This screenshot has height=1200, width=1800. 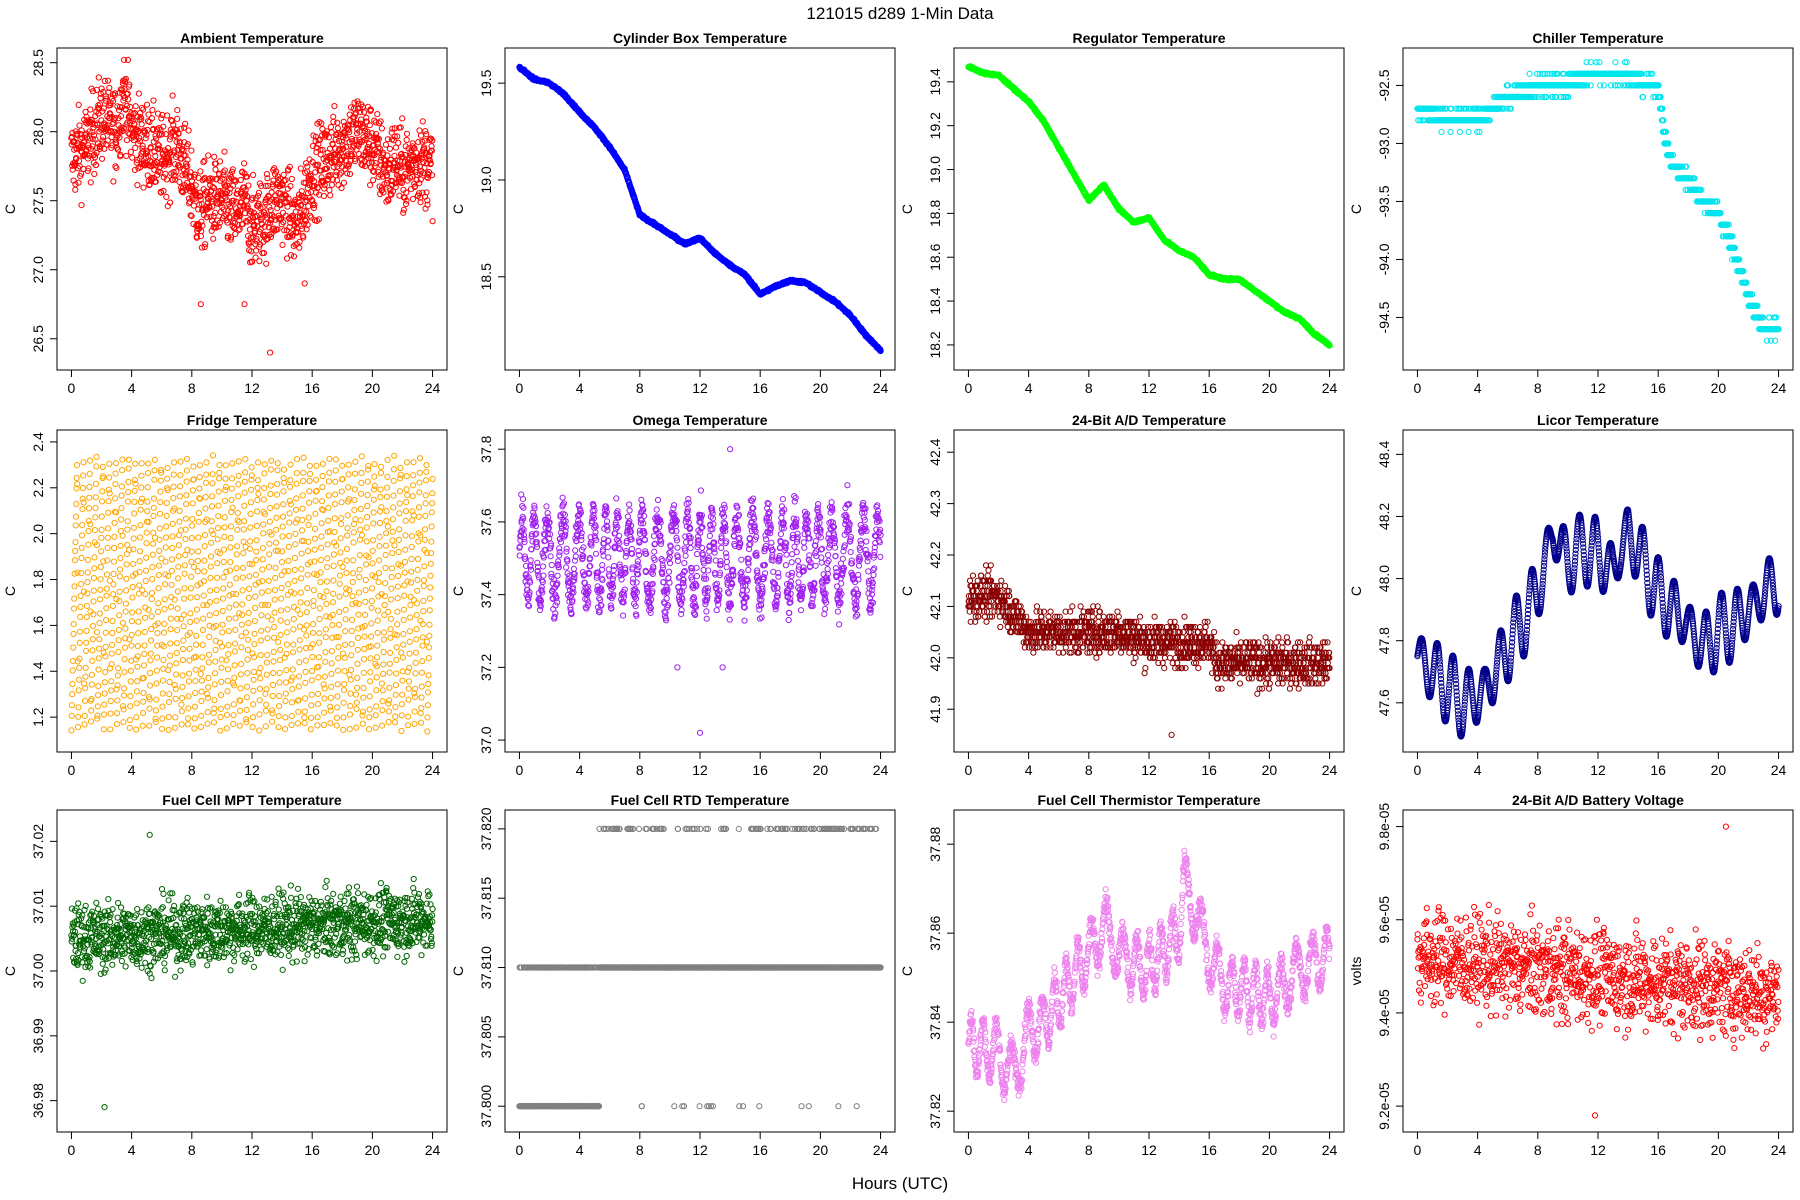 What do you see at coordinates (486, 179) in the screenshot?
I see `y-tick-label: 19.0` at bounding box center [486, 179].